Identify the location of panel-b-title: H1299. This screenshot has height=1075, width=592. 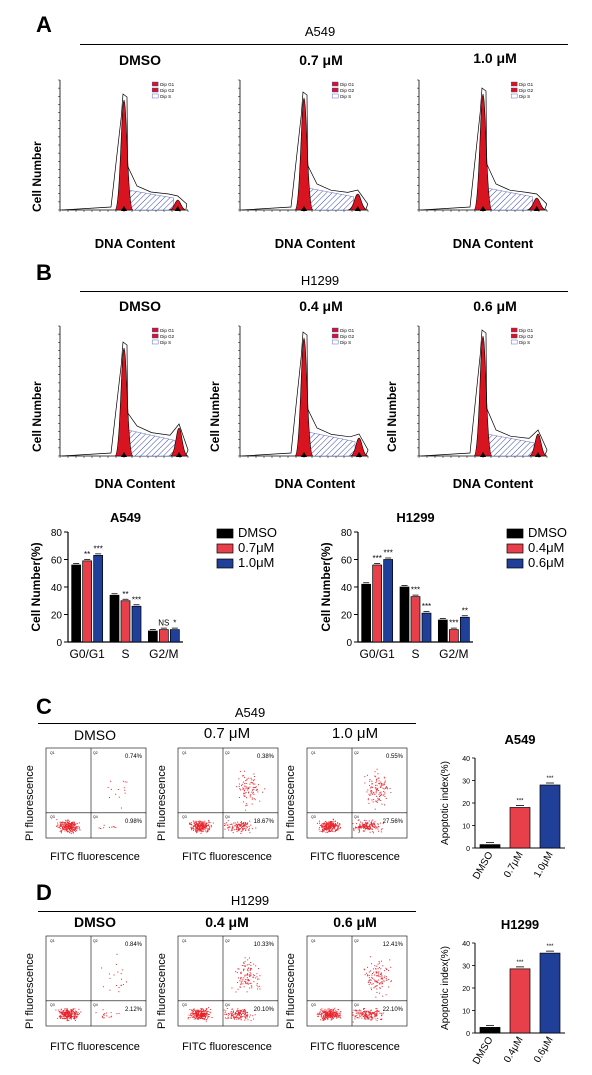
(320, 280).